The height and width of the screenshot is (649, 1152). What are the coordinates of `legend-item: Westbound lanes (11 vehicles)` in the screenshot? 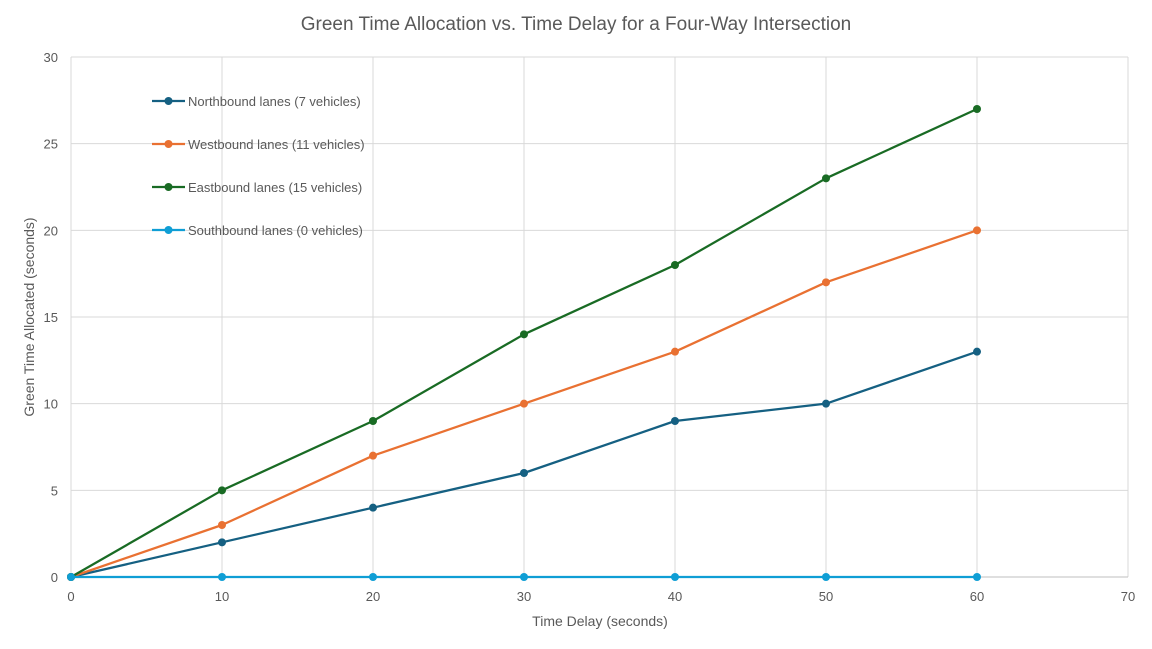 It's located at (258, 144).